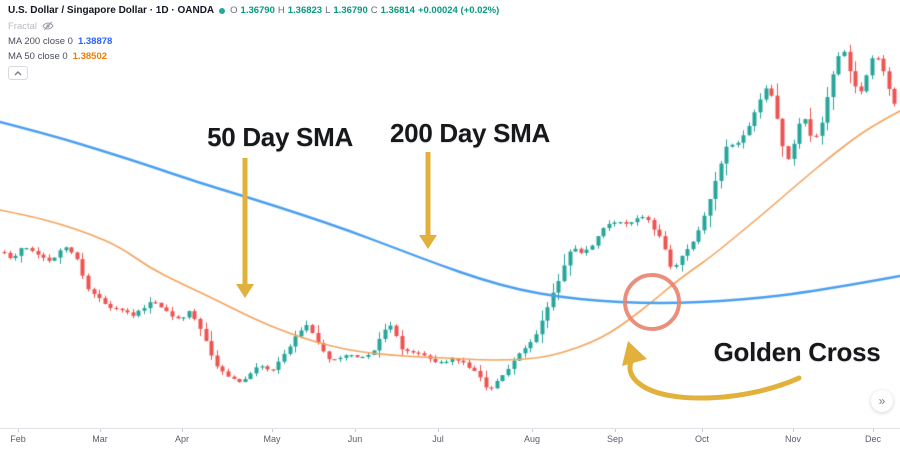  I want to click on x-axis-label-sep: Sep, so click(615, 439).